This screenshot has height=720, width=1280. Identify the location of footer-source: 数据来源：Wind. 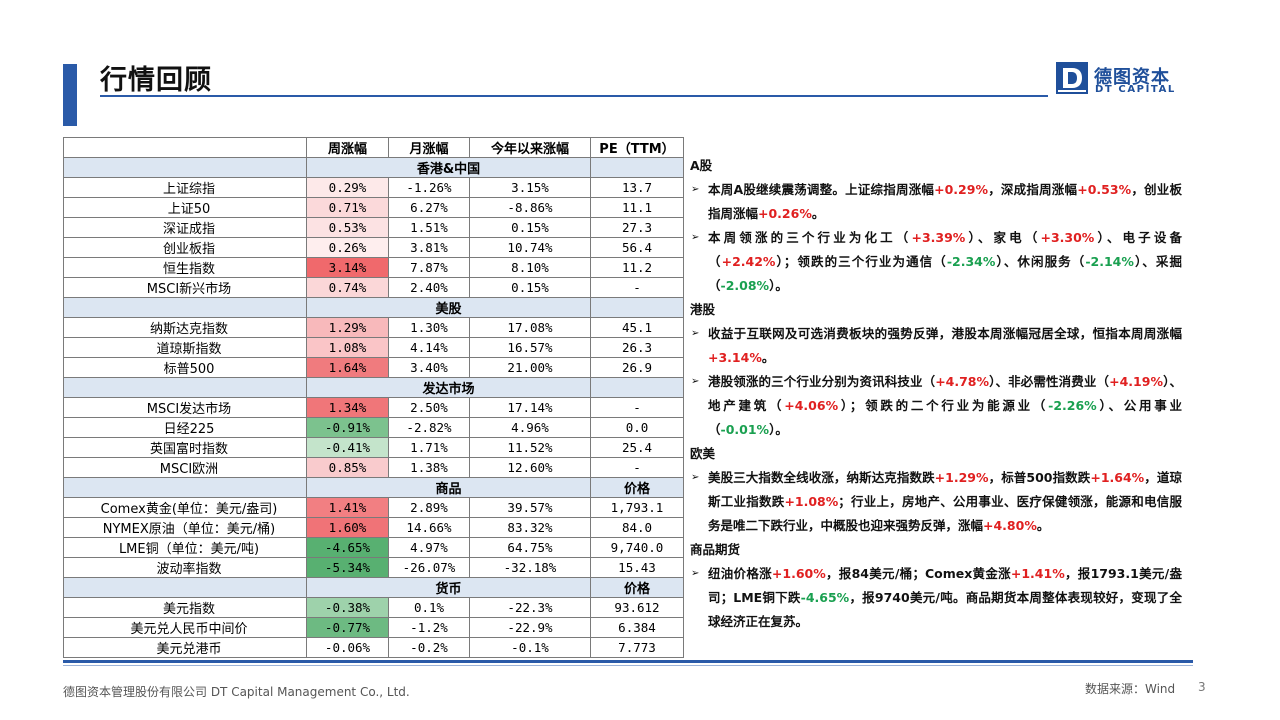
(1130, 689).